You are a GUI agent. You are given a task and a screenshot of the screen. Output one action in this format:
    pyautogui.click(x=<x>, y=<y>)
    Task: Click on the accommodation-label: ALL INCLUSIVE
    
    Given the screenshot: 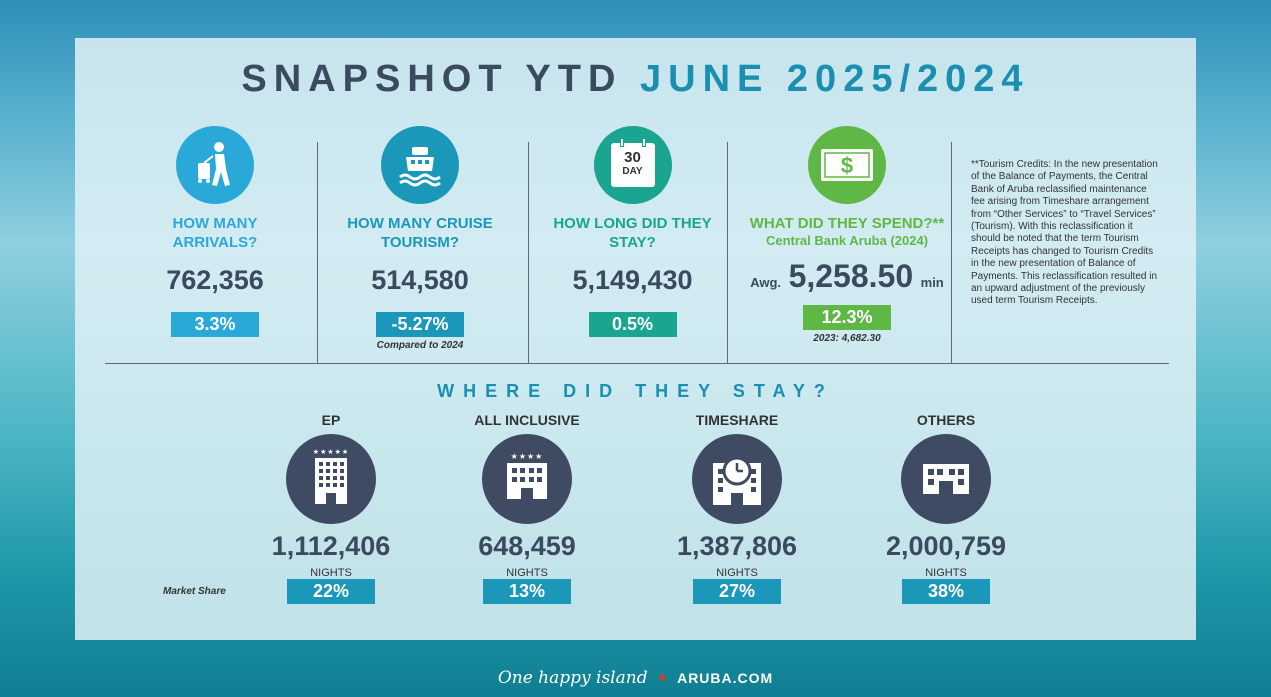 What is the action you would take?
    pyautogui.click(x=527, y=420)
    